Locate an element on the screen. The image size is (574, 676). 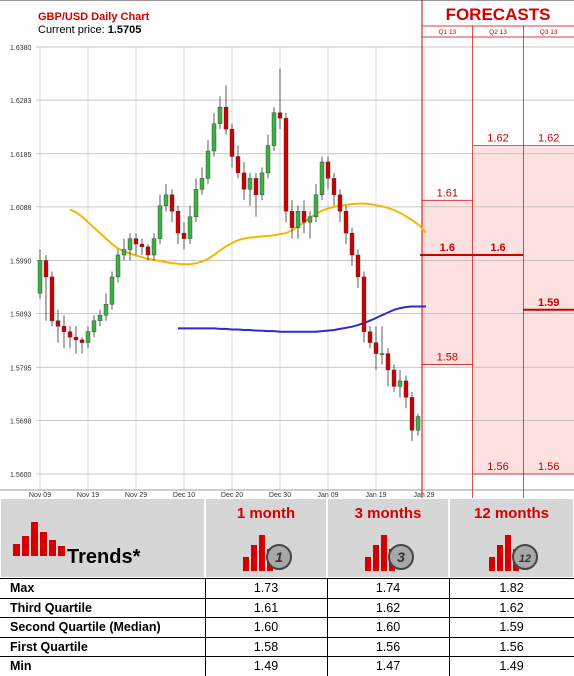
trend-value: 1.59 is located at coordinates (511, 627).